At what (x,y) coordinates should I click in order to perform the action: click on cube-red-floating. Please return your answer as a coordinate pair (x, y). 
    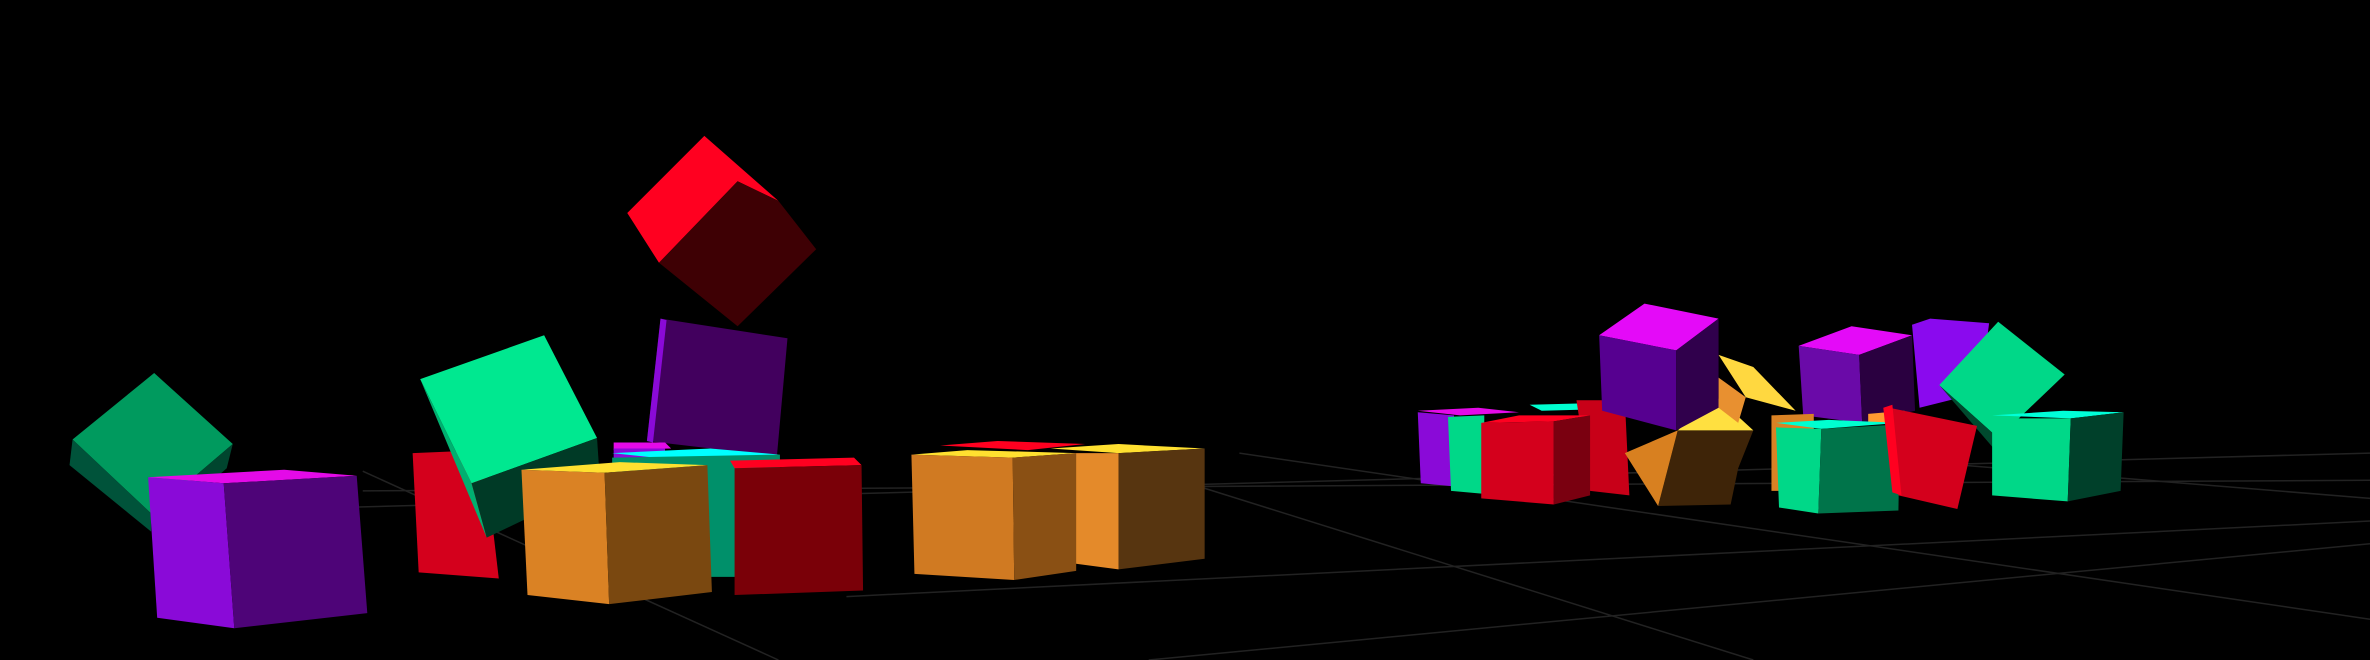
    Looking at the image, I should click on (722, 231).